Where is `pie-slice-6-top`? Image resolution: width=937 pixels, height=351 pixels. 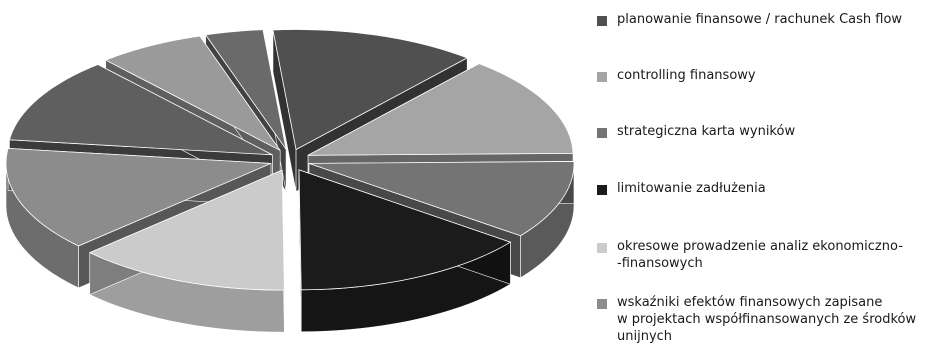 pie-slice-6-top is located at coordinates (138, 197).